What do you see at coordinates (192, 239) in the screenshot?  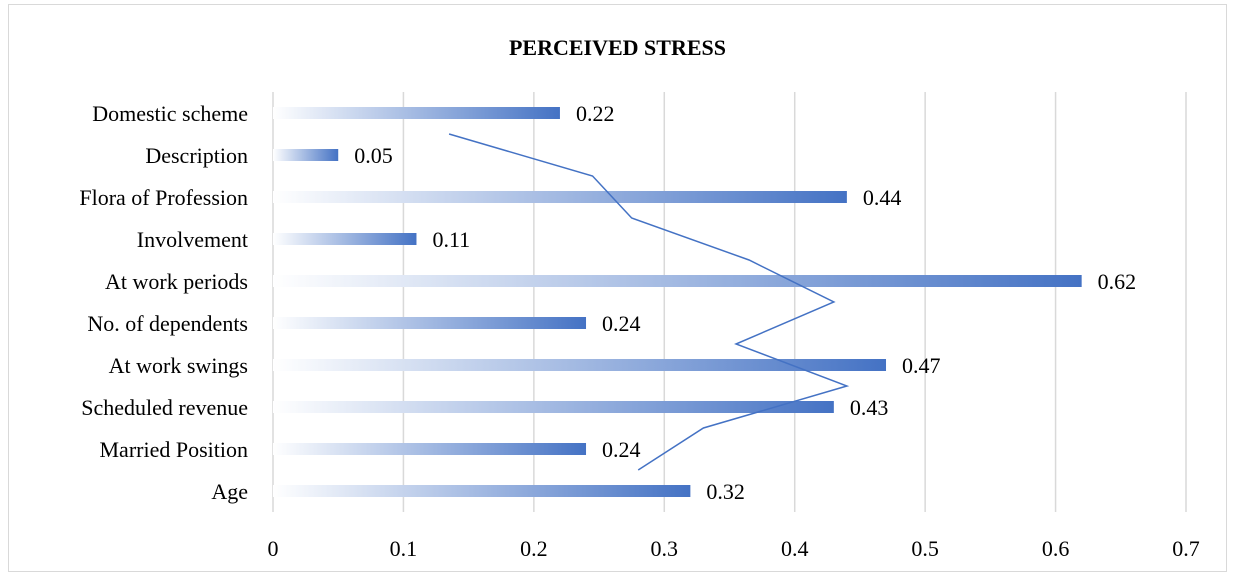 I see `category-label: Involvement` at bounding box center [192, 239].